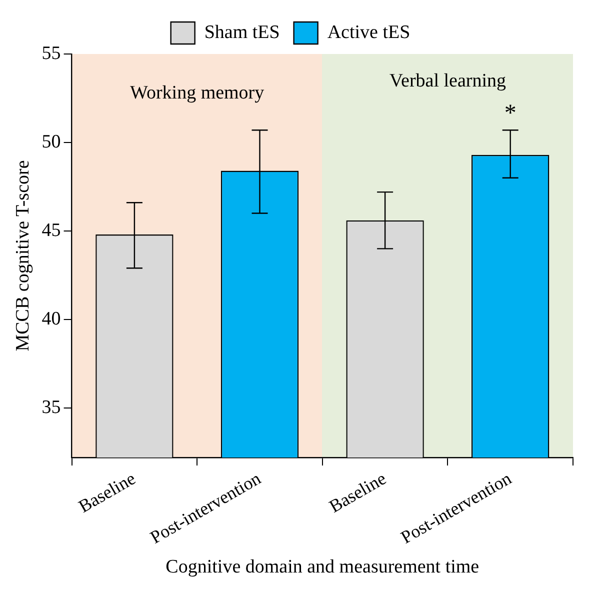 This screenshot has width=591, height=590. I want to click on legend-label: Sham tES, so click(242, 32).